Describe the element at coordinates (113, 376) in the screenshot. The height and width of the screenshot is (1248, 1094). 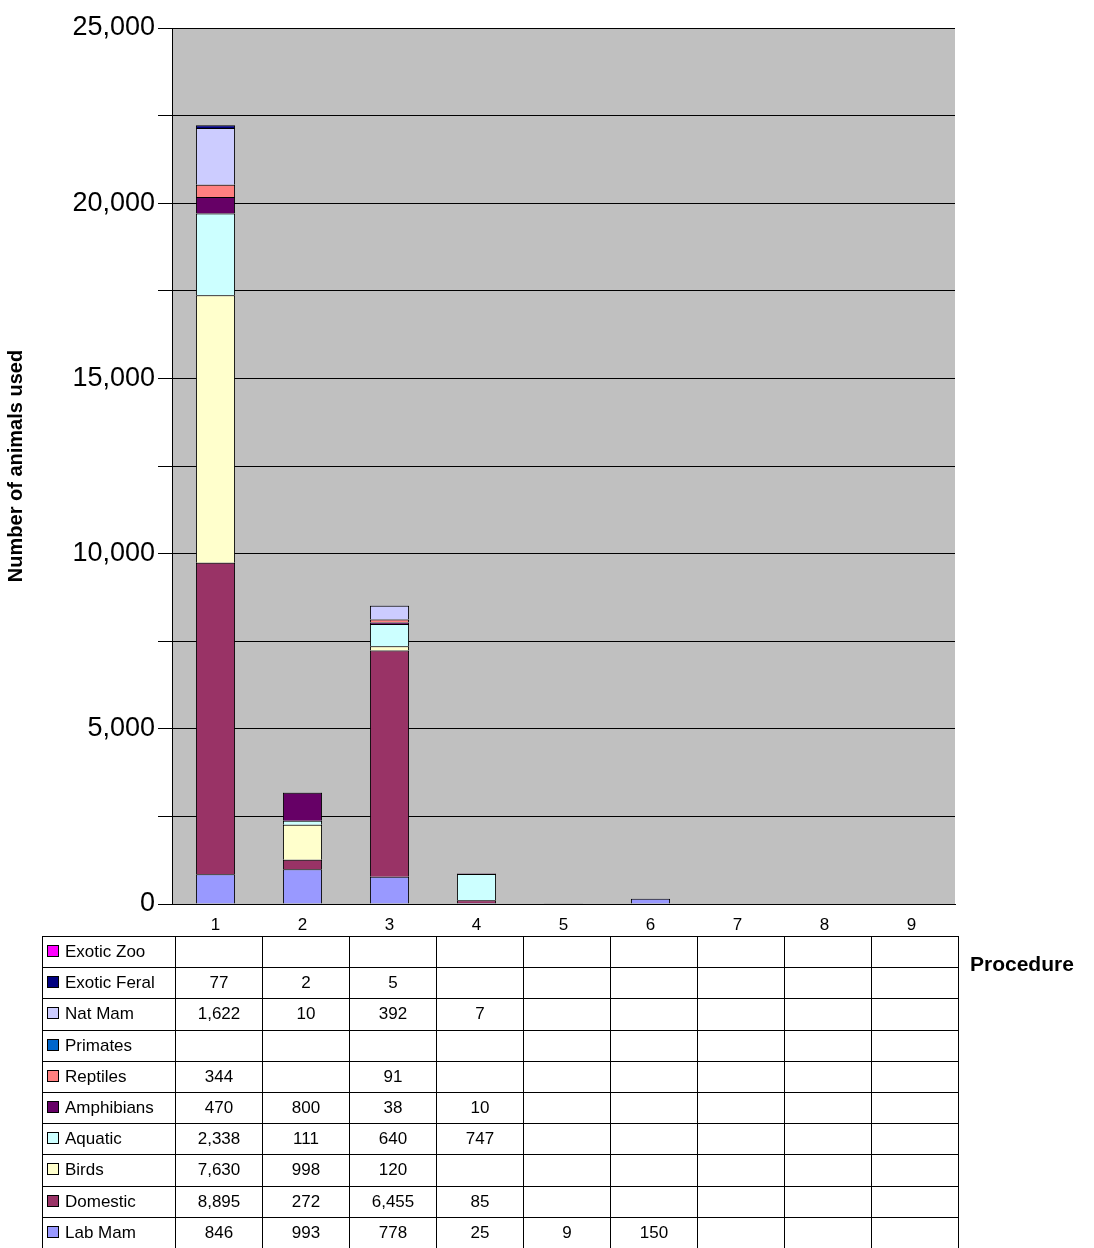
I see `y-tick-label: 15,000` at that location.